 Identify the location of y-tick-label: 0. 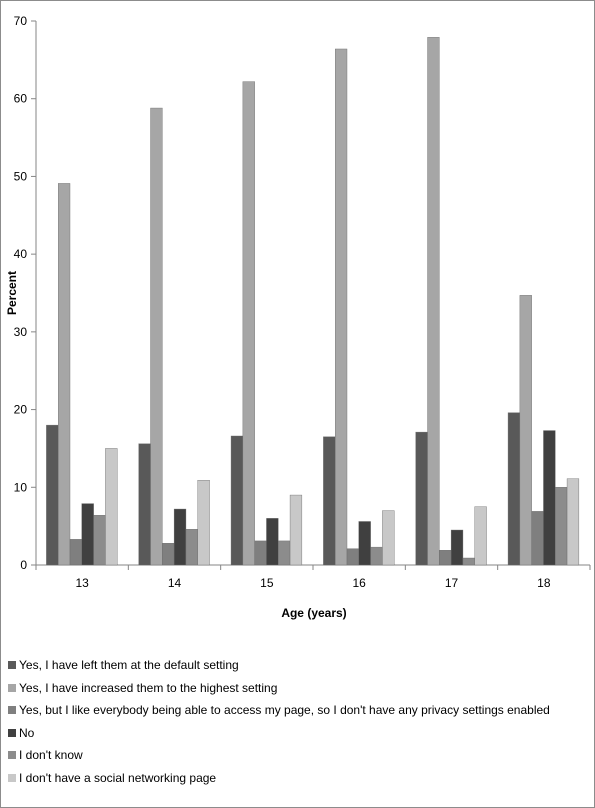
(23, 565).